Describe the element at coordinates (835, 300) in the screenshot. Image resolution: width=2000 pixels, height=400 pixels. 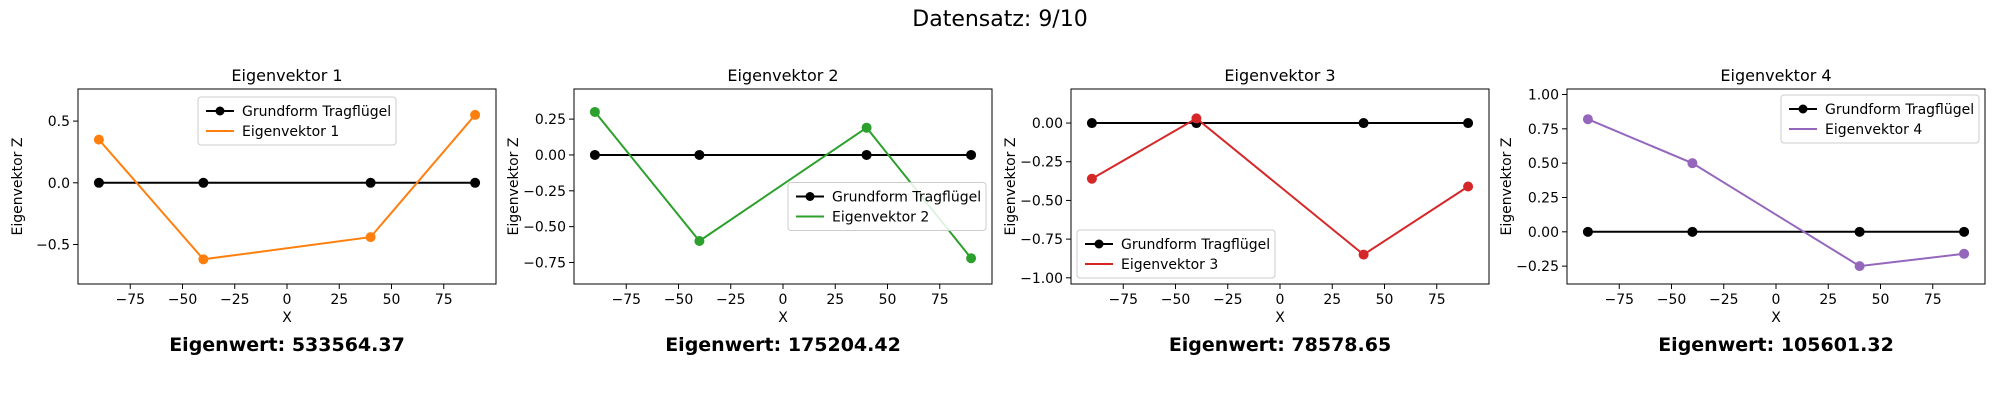
I see `x-tick-label: 25` at that location.